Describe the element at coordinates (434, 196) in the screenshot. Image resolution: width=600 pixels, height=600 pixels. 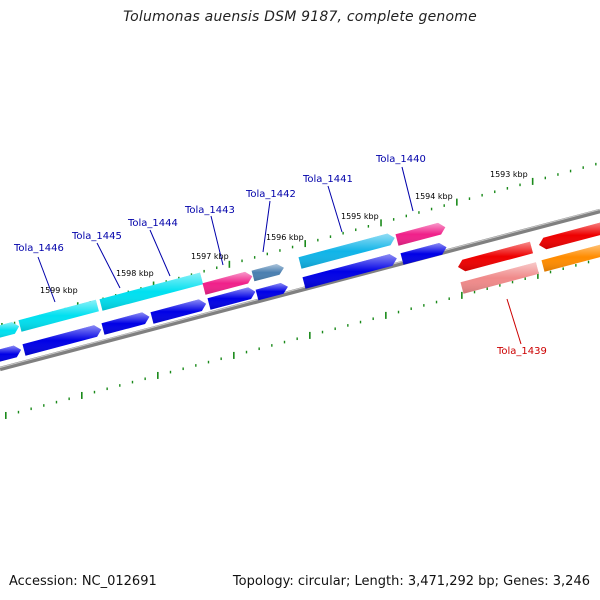
I see `kbp-label-1594: 1594 kbp` at that location.